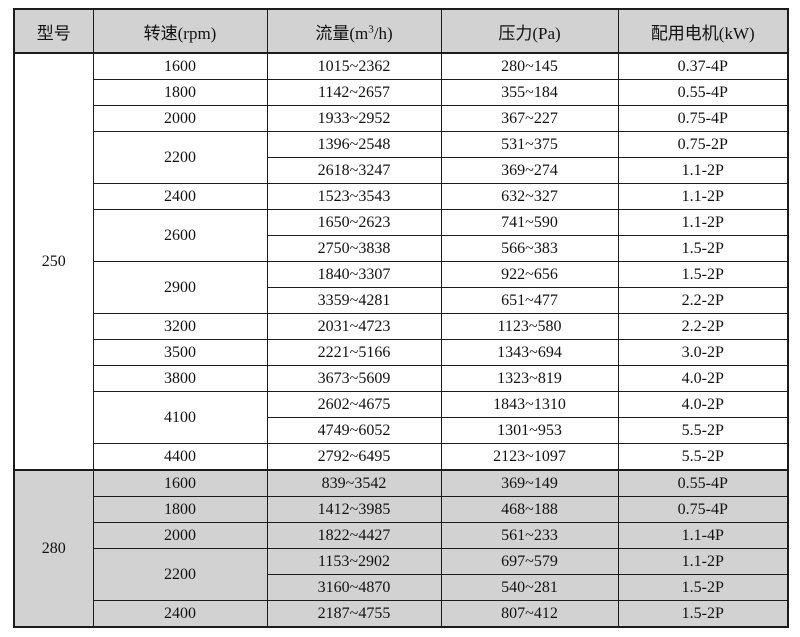  Describe the element at coordinates (180, 235) in the screenshot. I see `speed-cell: 2600` at that location.